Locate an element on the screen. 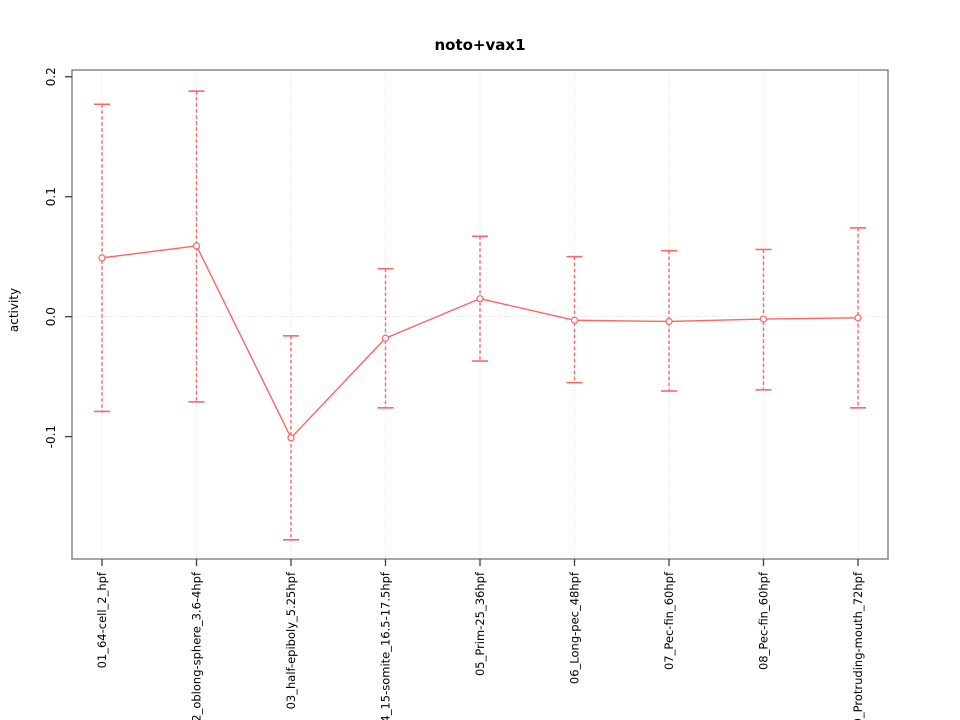  x-tick-label: 06_Long-pec_48hpf is located at coordinates (575, 627).